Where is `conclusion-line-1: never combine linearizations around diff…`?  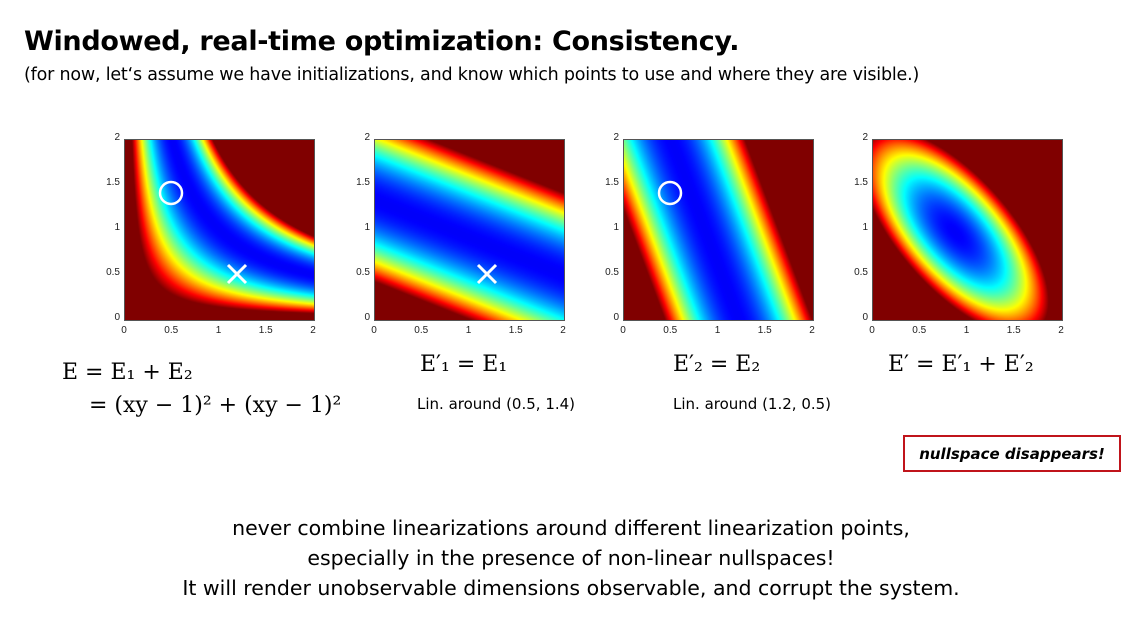 conclusion-line-1: never combine linearizations around diff… is located at coordinates (571, 528).